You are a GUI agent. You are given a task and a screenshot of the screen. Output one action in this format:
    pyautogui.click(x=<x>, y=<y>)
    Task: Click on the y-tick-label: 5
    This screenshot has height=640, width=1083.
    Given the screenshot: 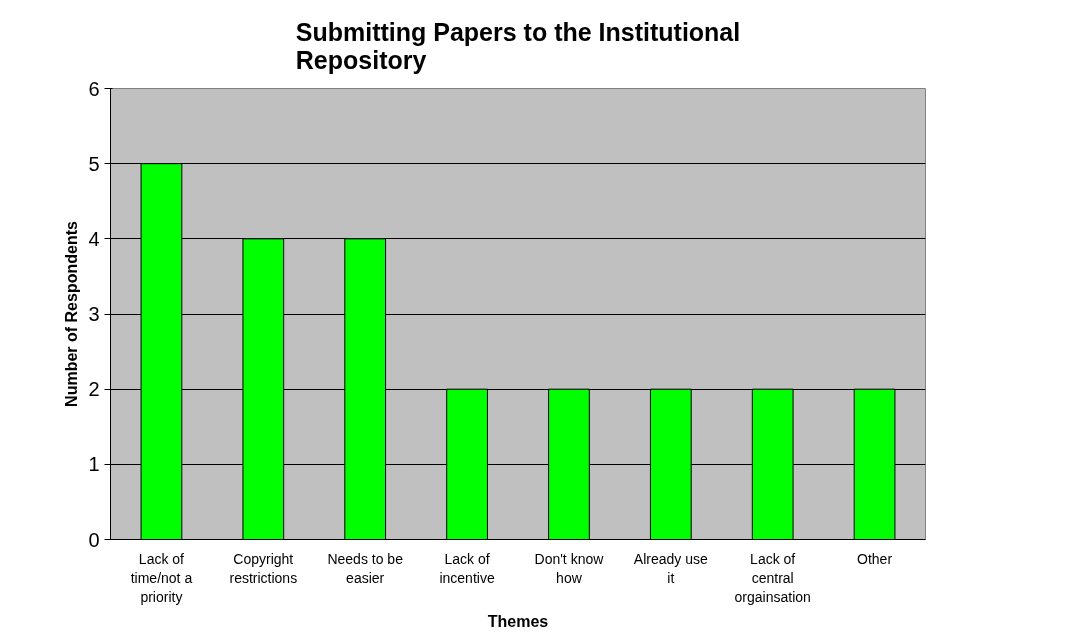 What is the action you would take?
    pyautogui.click(x=94, y=163)
    